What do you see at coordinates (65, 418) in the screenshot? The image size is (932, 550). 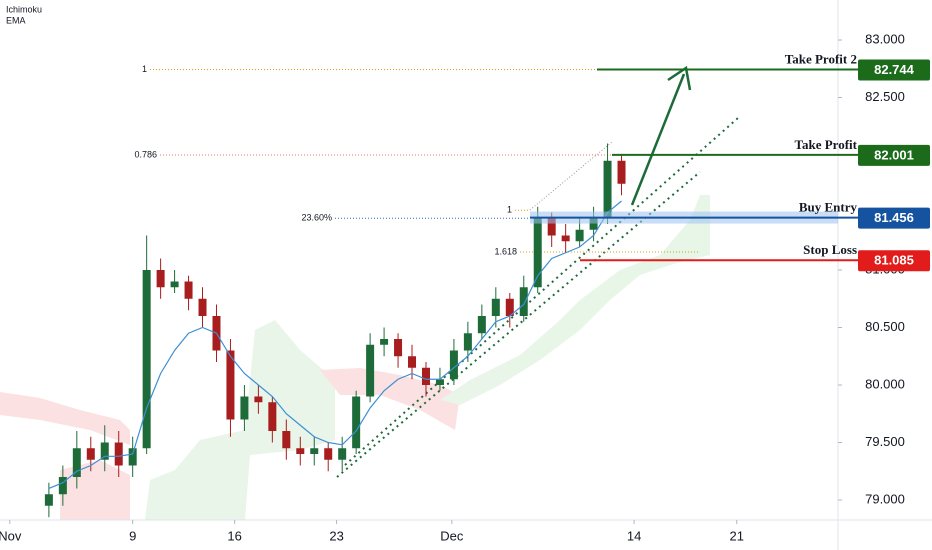 I see `cloud-red` at bounding box center [65, 418].